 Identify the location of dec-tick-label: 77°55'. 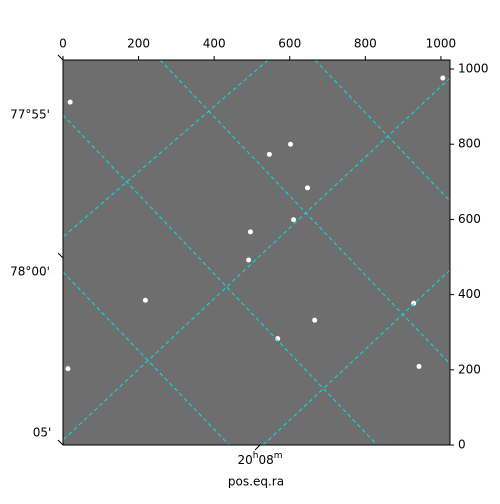
(30, 115).